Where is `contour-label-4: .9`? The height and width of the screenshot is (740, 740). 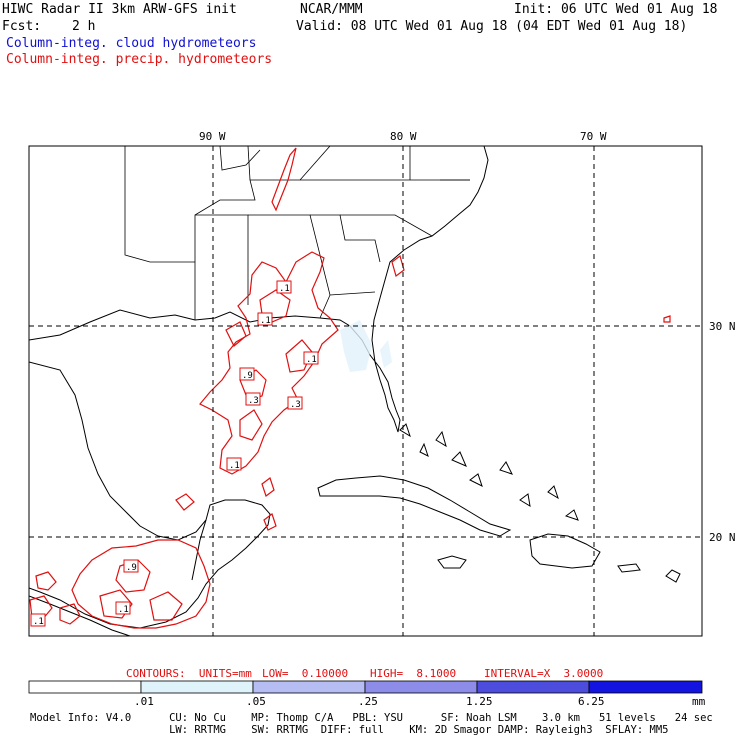
contour-label-4: .9 is located at coordinates (247, 374).